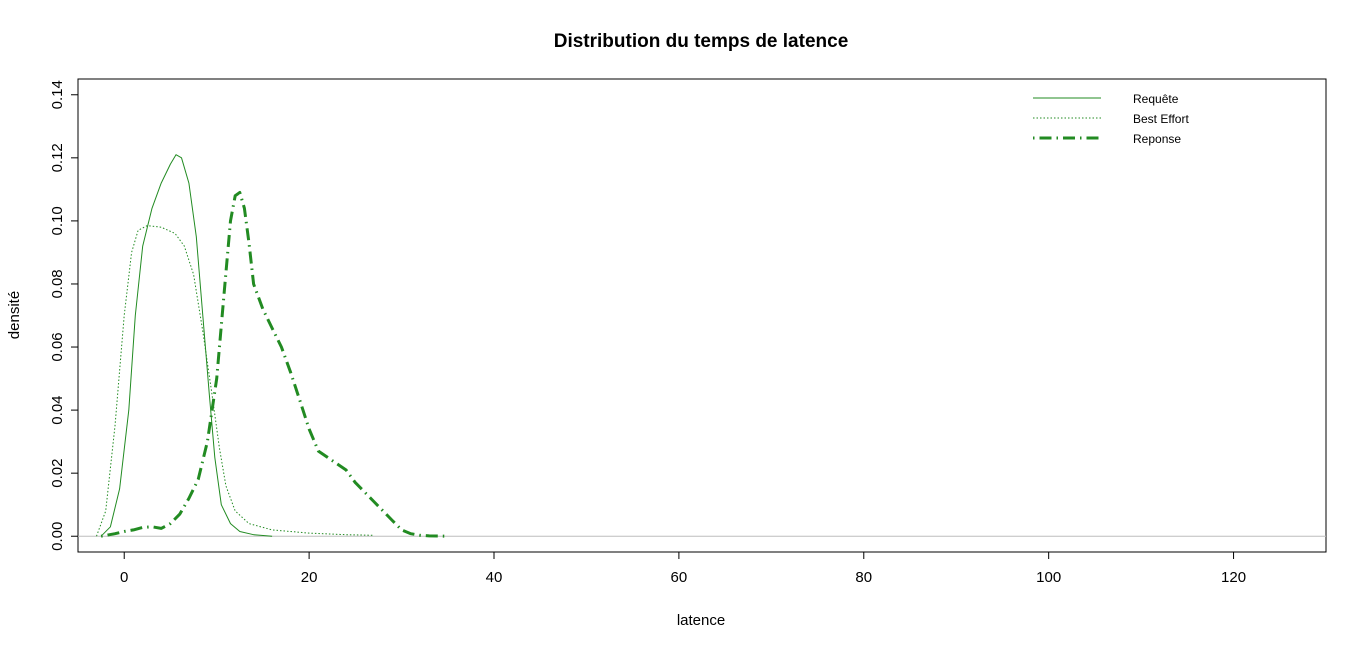 The image size is (1366, 650). I want to click on x-tick-label: 60, so click(679, 577).